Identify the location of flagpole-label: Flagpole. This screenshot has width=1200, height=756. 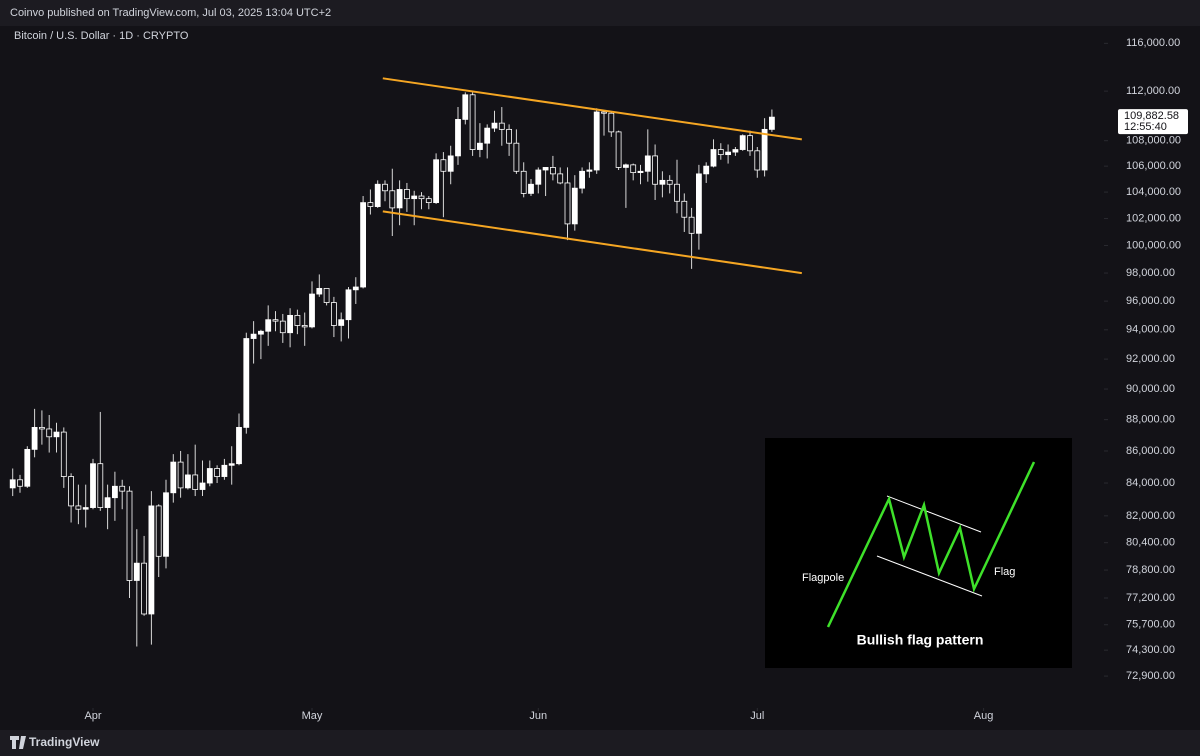
(823, 578).